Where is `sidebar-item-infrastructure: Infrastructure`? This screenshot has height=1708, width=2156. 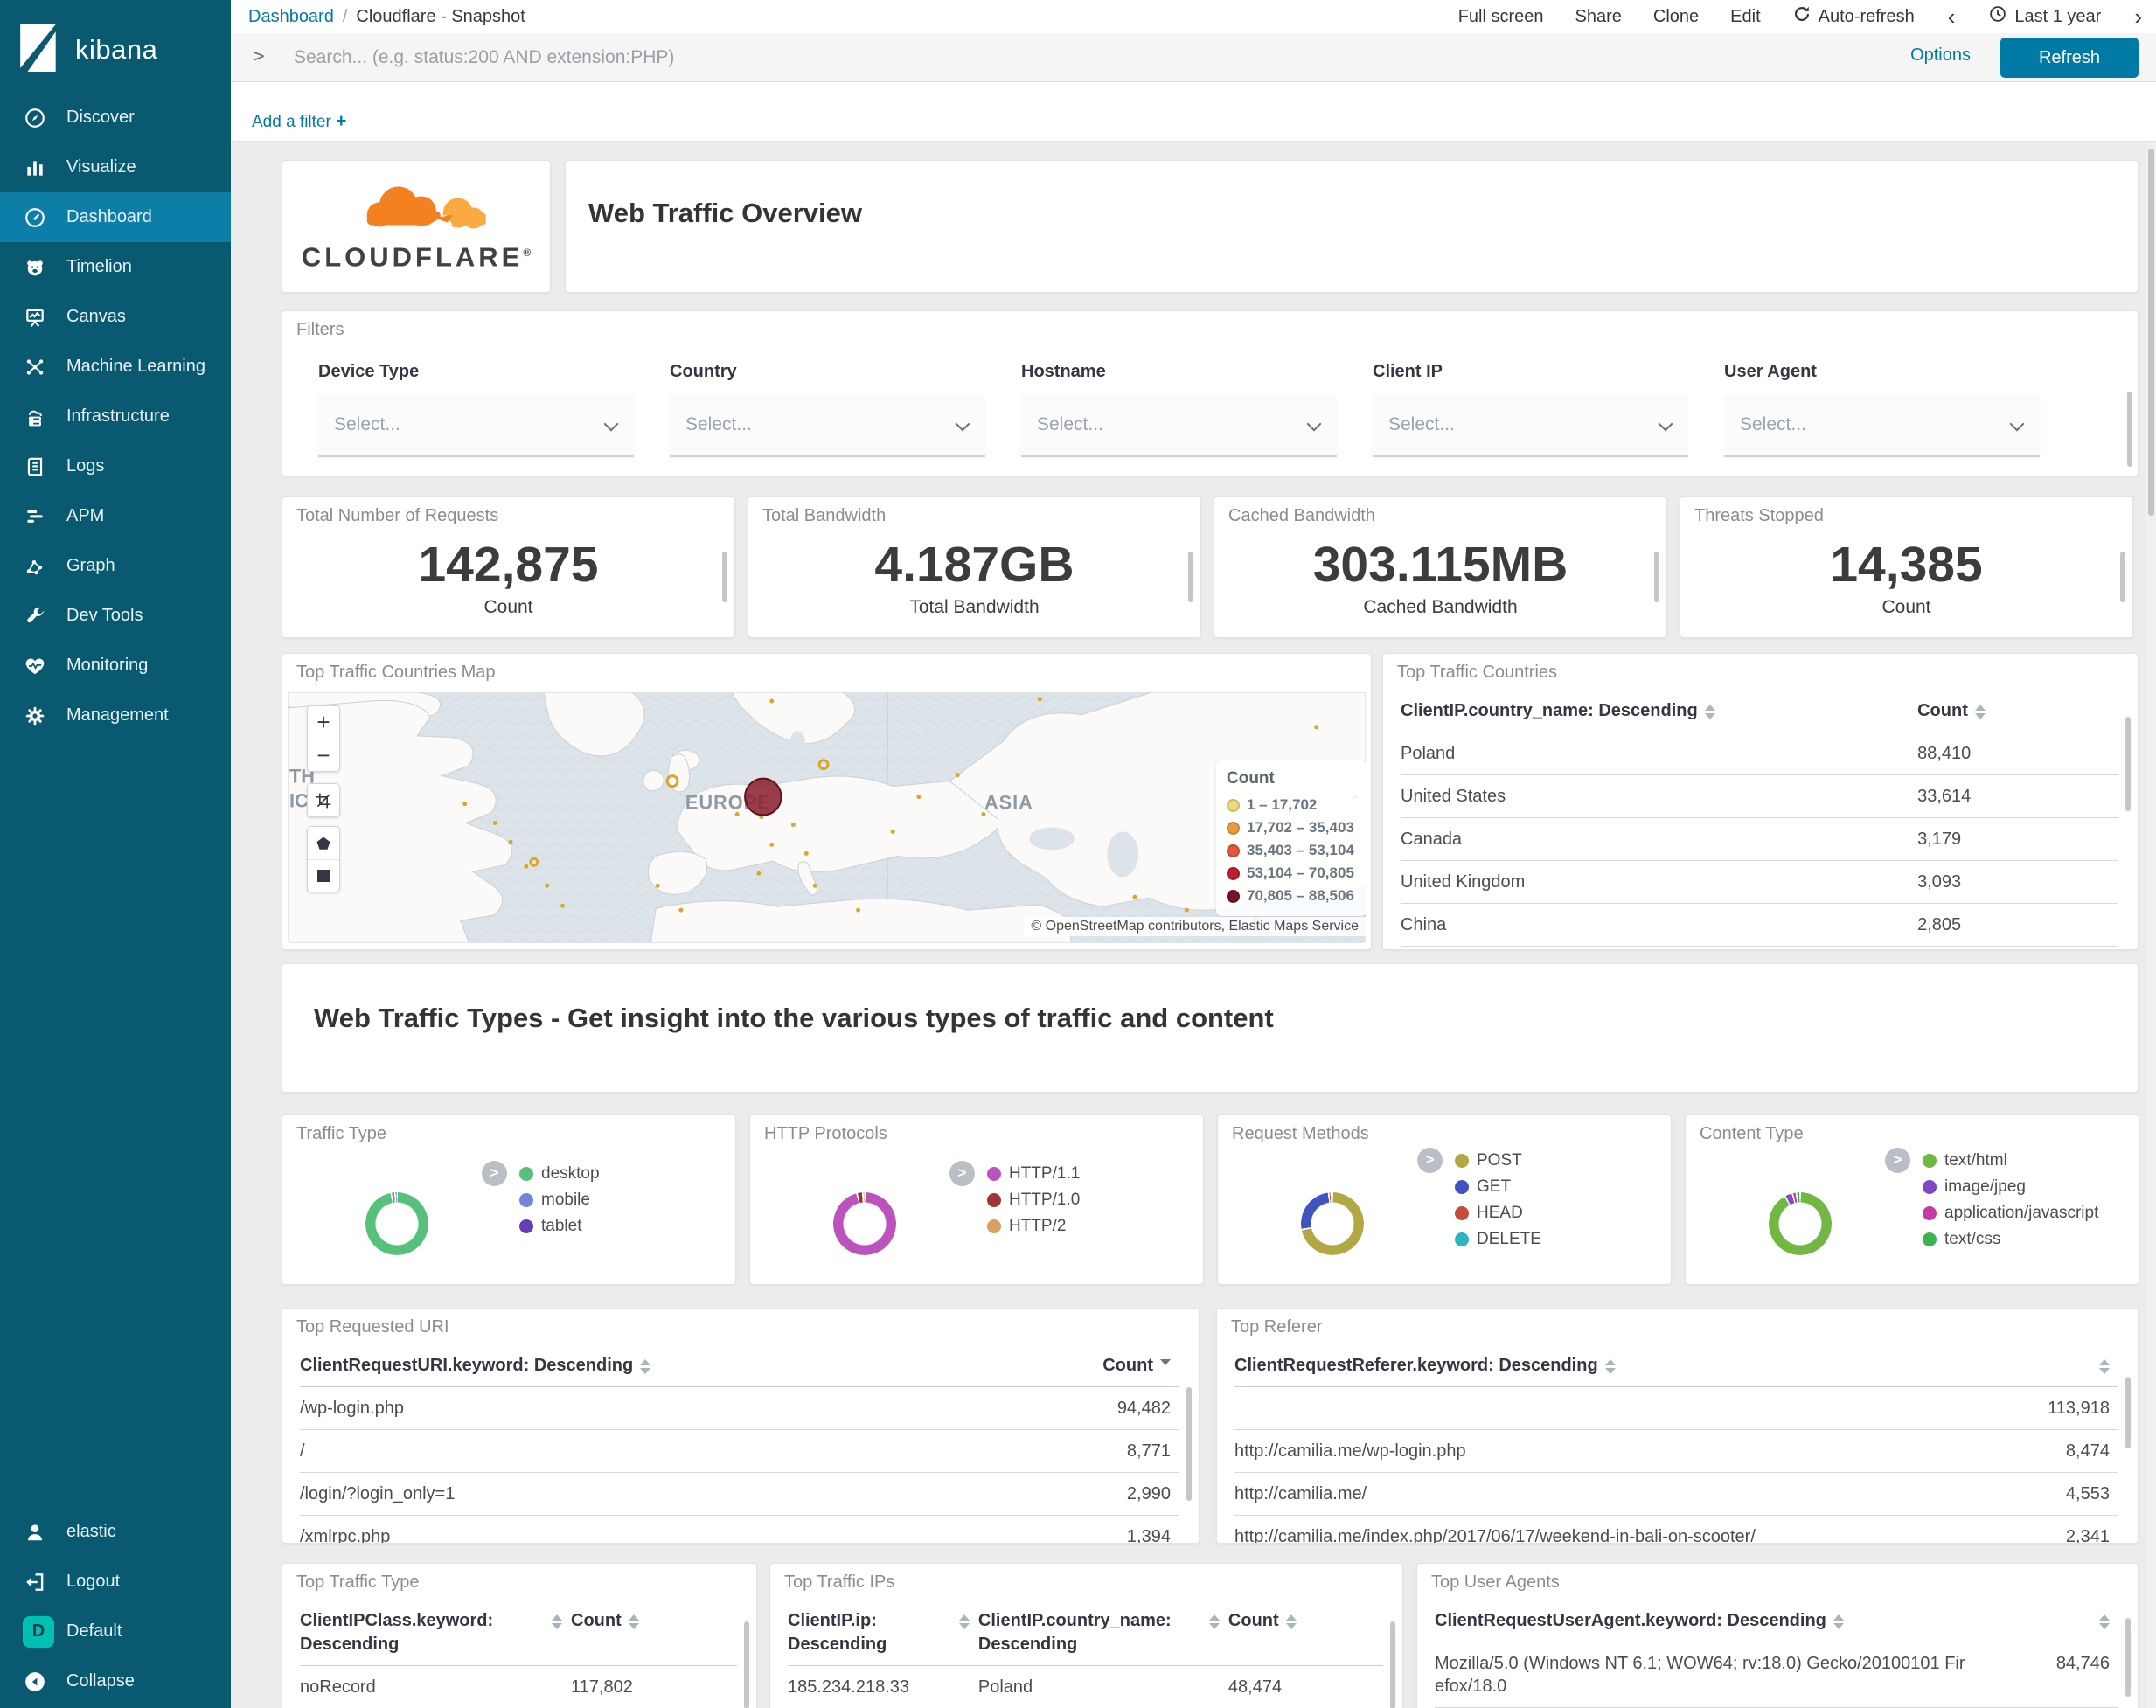
sidebar-item-infrastructure: Infrastructure is located at coordinates (115, 416).